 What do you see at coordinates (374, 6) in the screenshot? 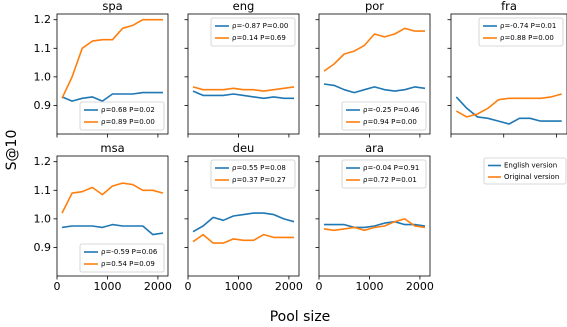
I see `subplot-title: por` at bounding box center [374, 6].